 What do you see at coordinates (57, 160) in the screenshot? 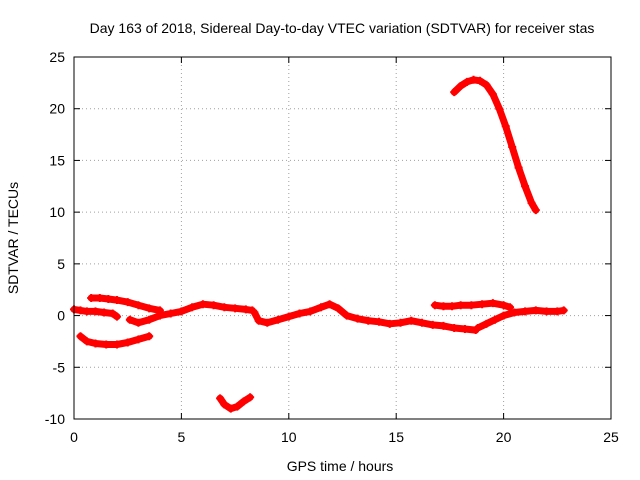
I see `y-tick-label: 15` at bounding box center [57, 160].